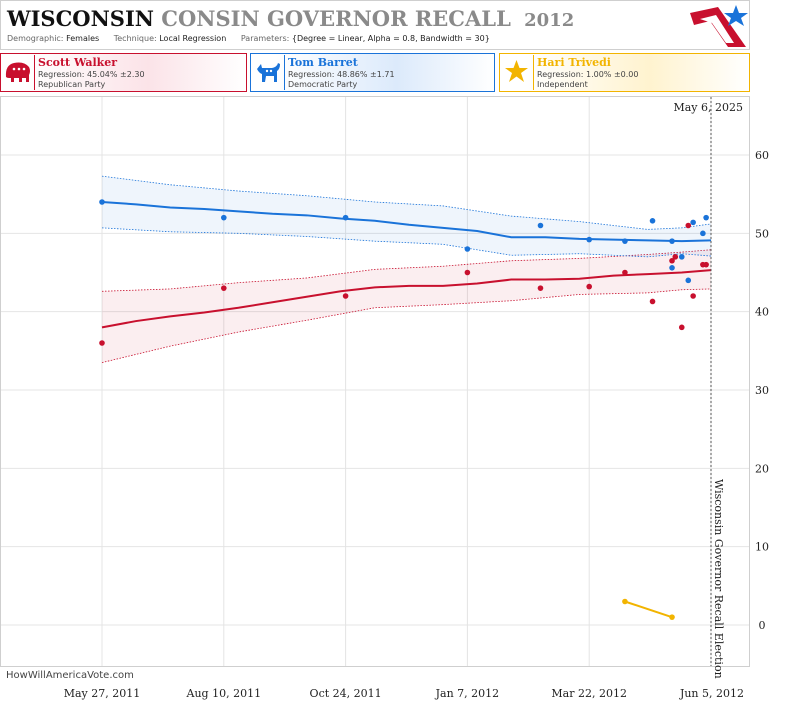 This screenshot has width=789, height=704. I want to click on y-tick-label: 60, so click(762, 155).